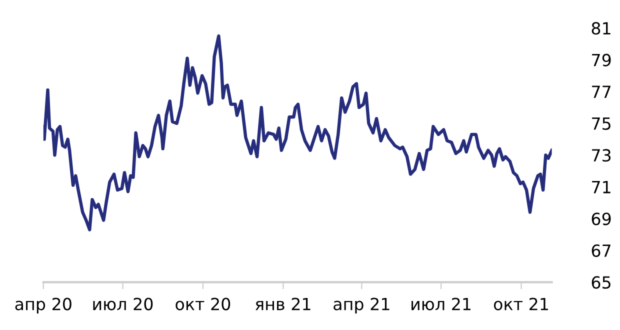 The height and width of the screenshot is (330, 620). I want to click on y-tick-label: 77, so click(601, 92).